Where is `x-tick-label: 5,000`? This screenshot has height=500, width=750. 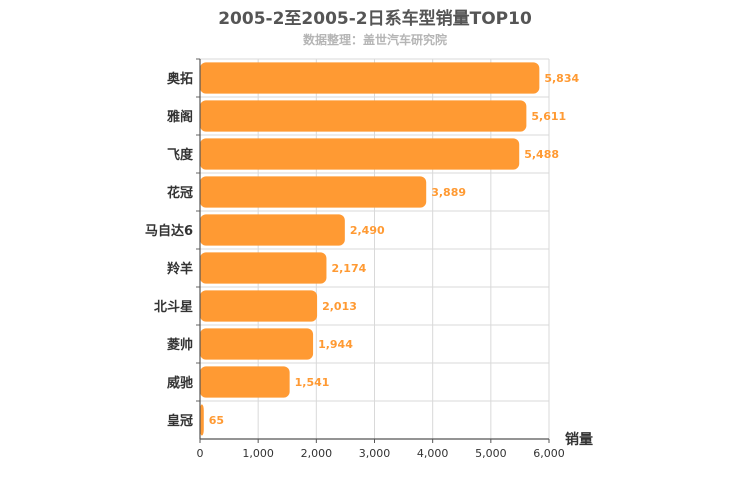
x-tick-label: 5,000 is located at coordinates (491, 453).